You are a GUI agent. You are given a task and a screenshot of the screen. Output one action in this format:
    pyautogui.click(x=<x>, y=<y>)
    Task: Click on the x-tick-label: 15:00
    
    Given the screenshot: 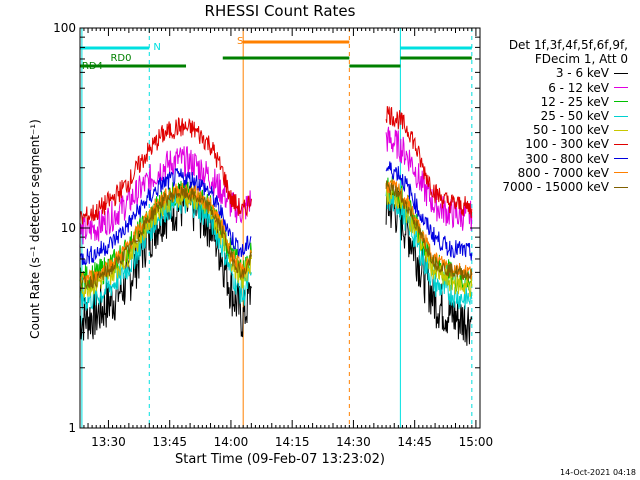 What is the action you would take?
    pyautogui.click(x=476, y=442)
    